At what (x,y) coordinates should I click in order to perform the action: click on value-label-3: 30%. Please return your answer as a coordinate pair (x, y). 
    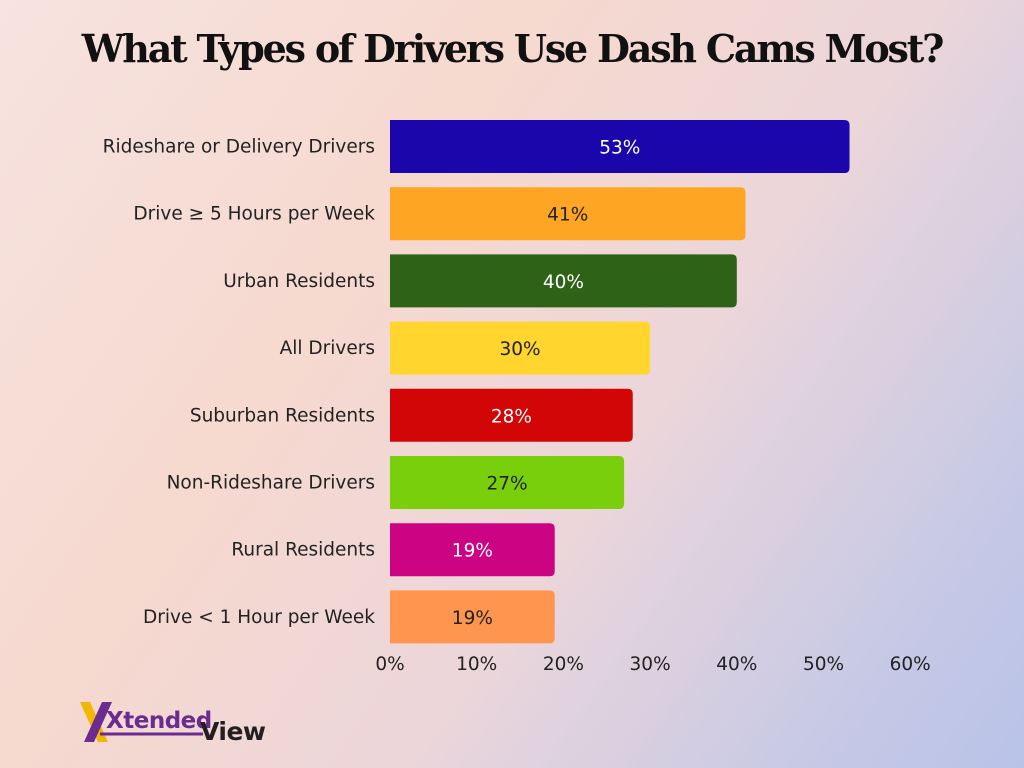
    Looking at the image, I should click on (519, 349).